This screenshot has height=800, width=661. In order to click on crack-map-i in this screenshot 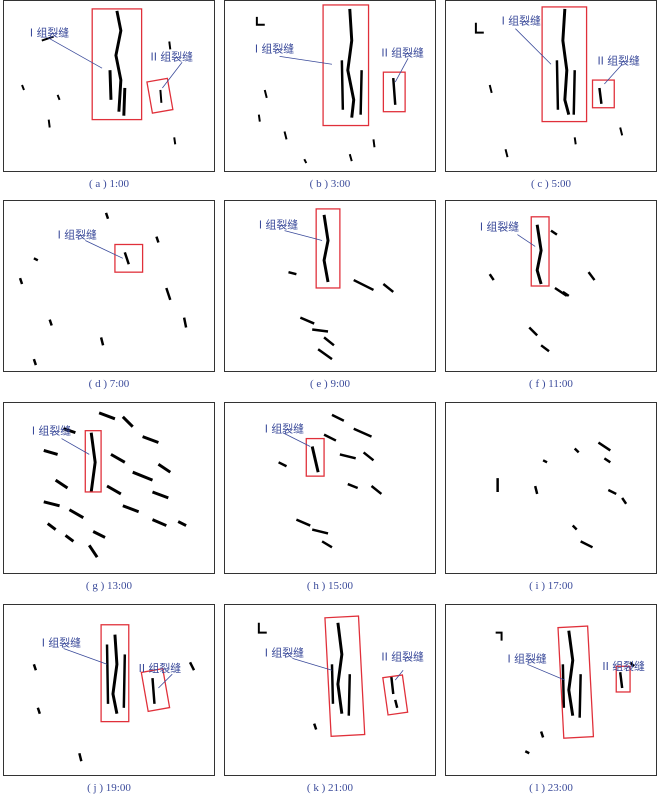, I will do `click(562, 495)`.